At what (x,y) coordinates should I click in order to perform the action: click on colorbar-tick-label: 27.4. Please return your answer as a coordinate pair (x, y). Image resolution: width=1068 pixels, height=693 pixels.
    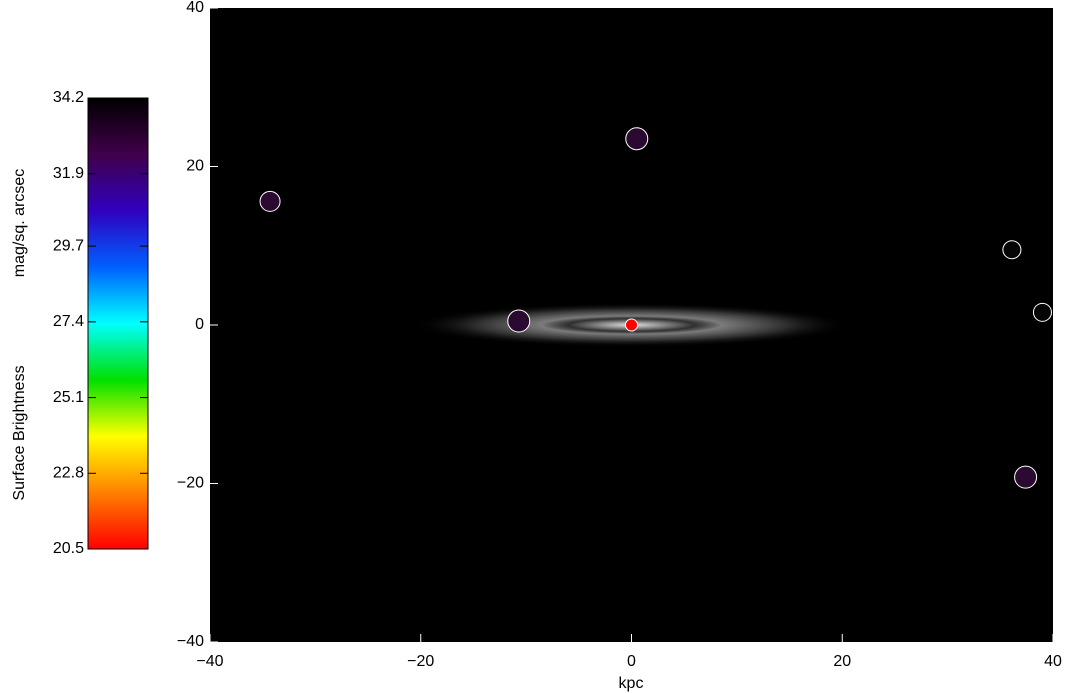
    Looking at the image, I should click on (68, 321).